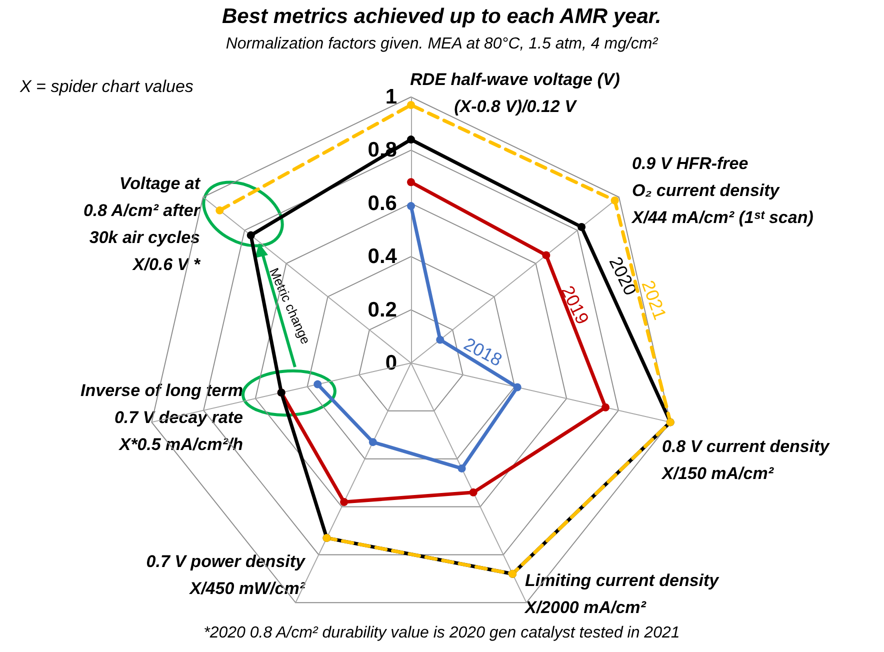 This screenshot has width=884, height=652. I want to click on y-tick-label: 0.6, so click(382, 203).